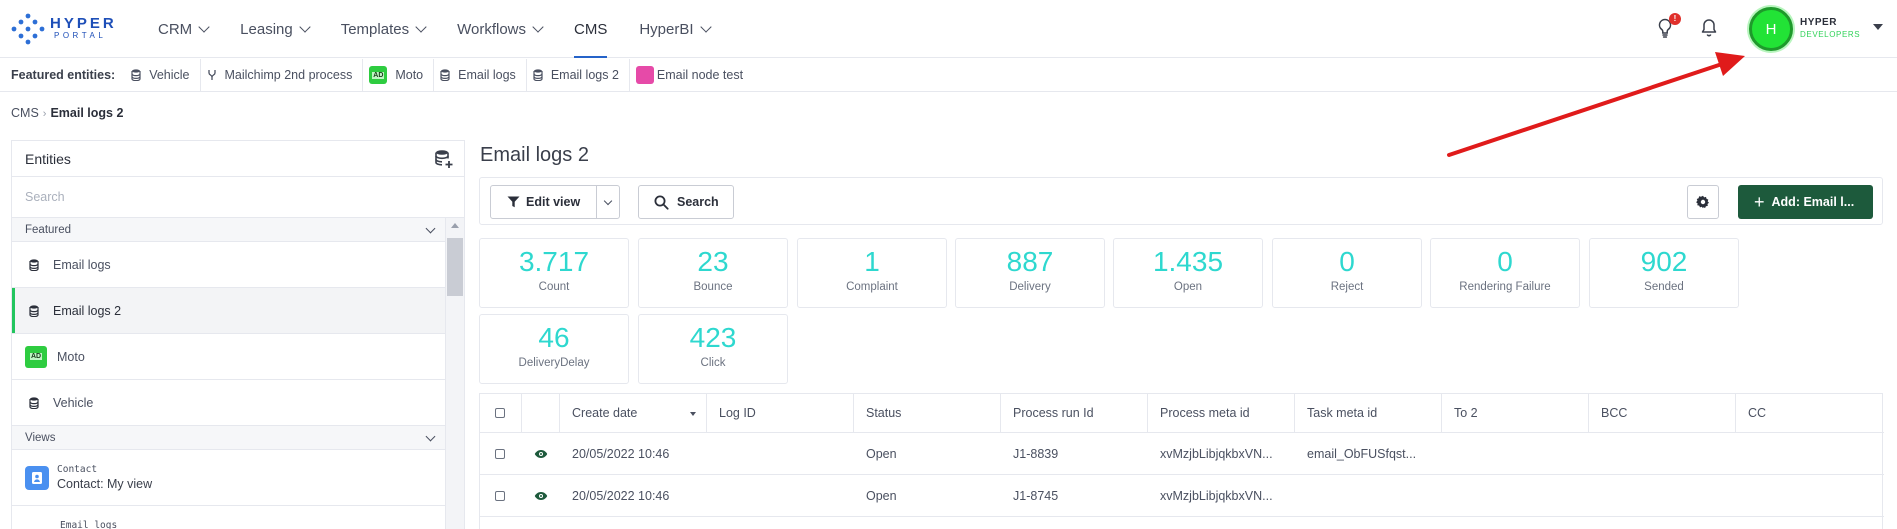 The height and width of the screenshot is (529, 1897). Describe the element at coordinates (591, 29) in the screenshot. I see `nav-cms: CMS` at that location.